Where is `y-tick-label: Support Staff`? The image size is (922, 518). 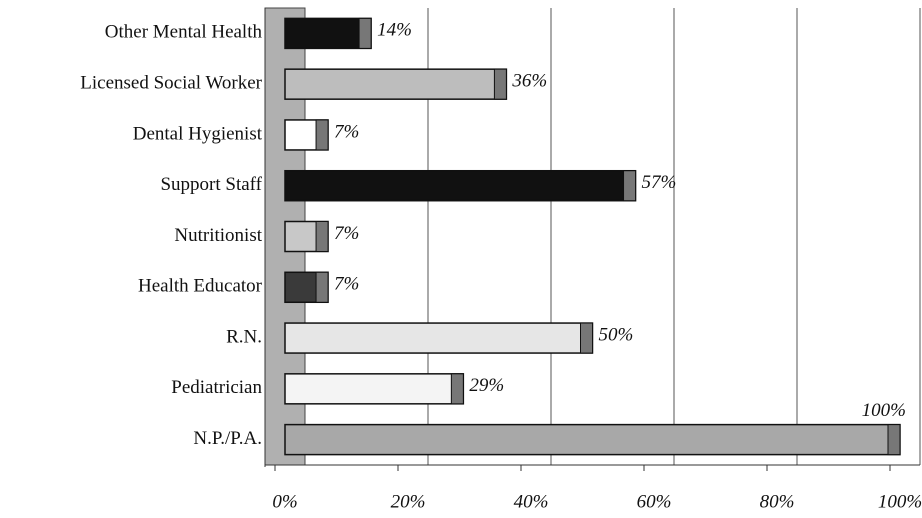 y-tick-label: Support Staff is located at coordinates (211, 184).